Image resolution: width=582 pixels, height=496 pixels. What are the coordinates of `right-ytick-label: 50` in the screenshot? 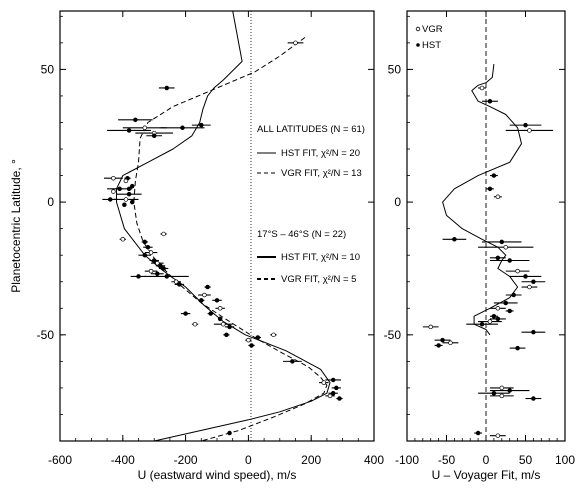 It's located at (395, 69).